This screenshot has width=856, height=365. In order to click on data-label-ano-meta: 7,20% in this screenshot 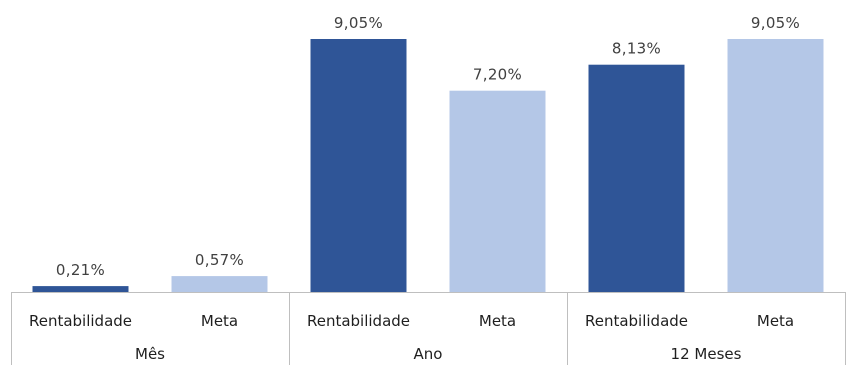, I will do `click(497, 75)`.